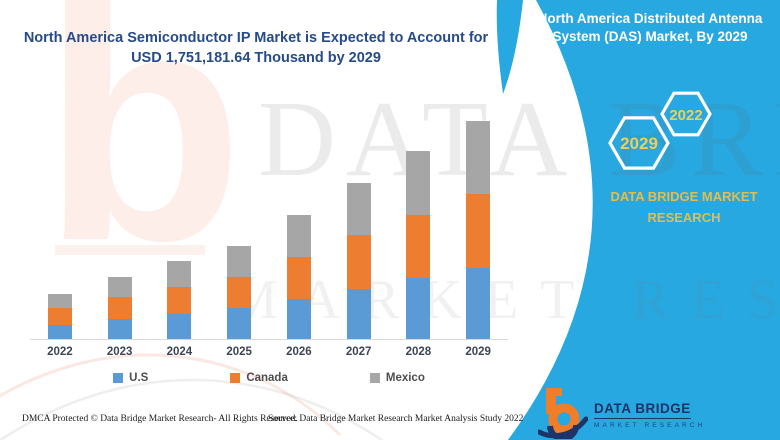  I want to click on legend-swatch-canada, so click(235, 378).